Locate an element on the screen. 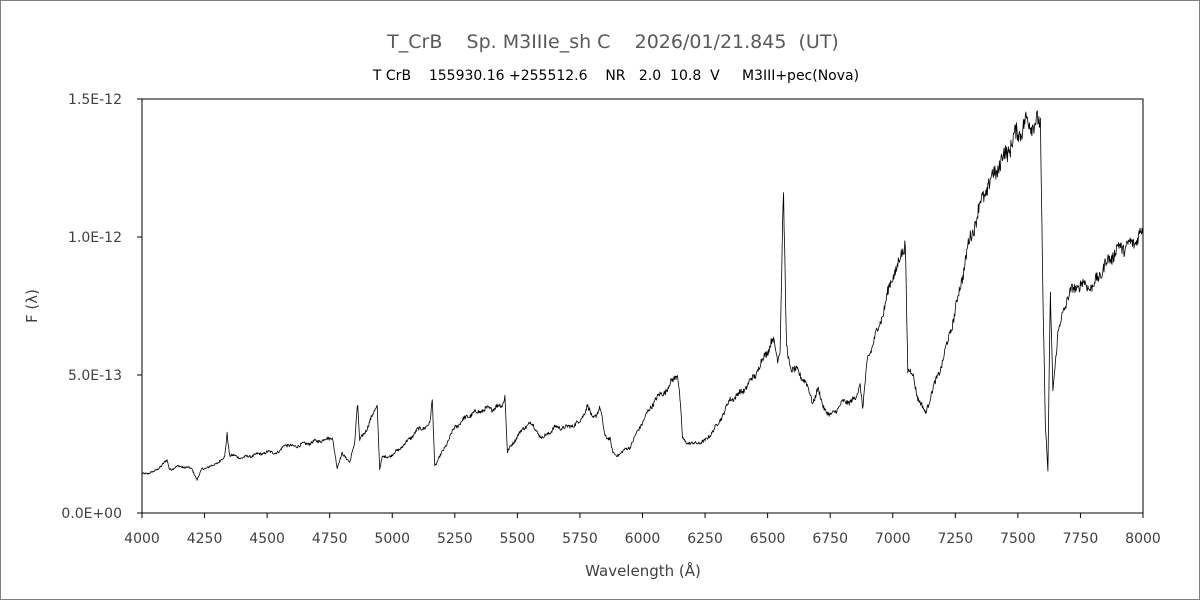  x-tick-label: 6000 is located at coordinates (643, 539).